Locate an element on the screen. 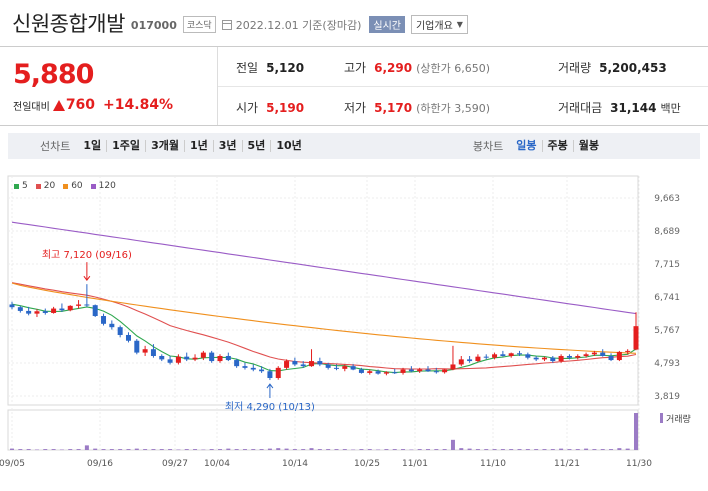 This screenshot has height=491, width=708. current-price-box: 5,880 전일대비 760 +14.84% is located at coordinates (109, 86).